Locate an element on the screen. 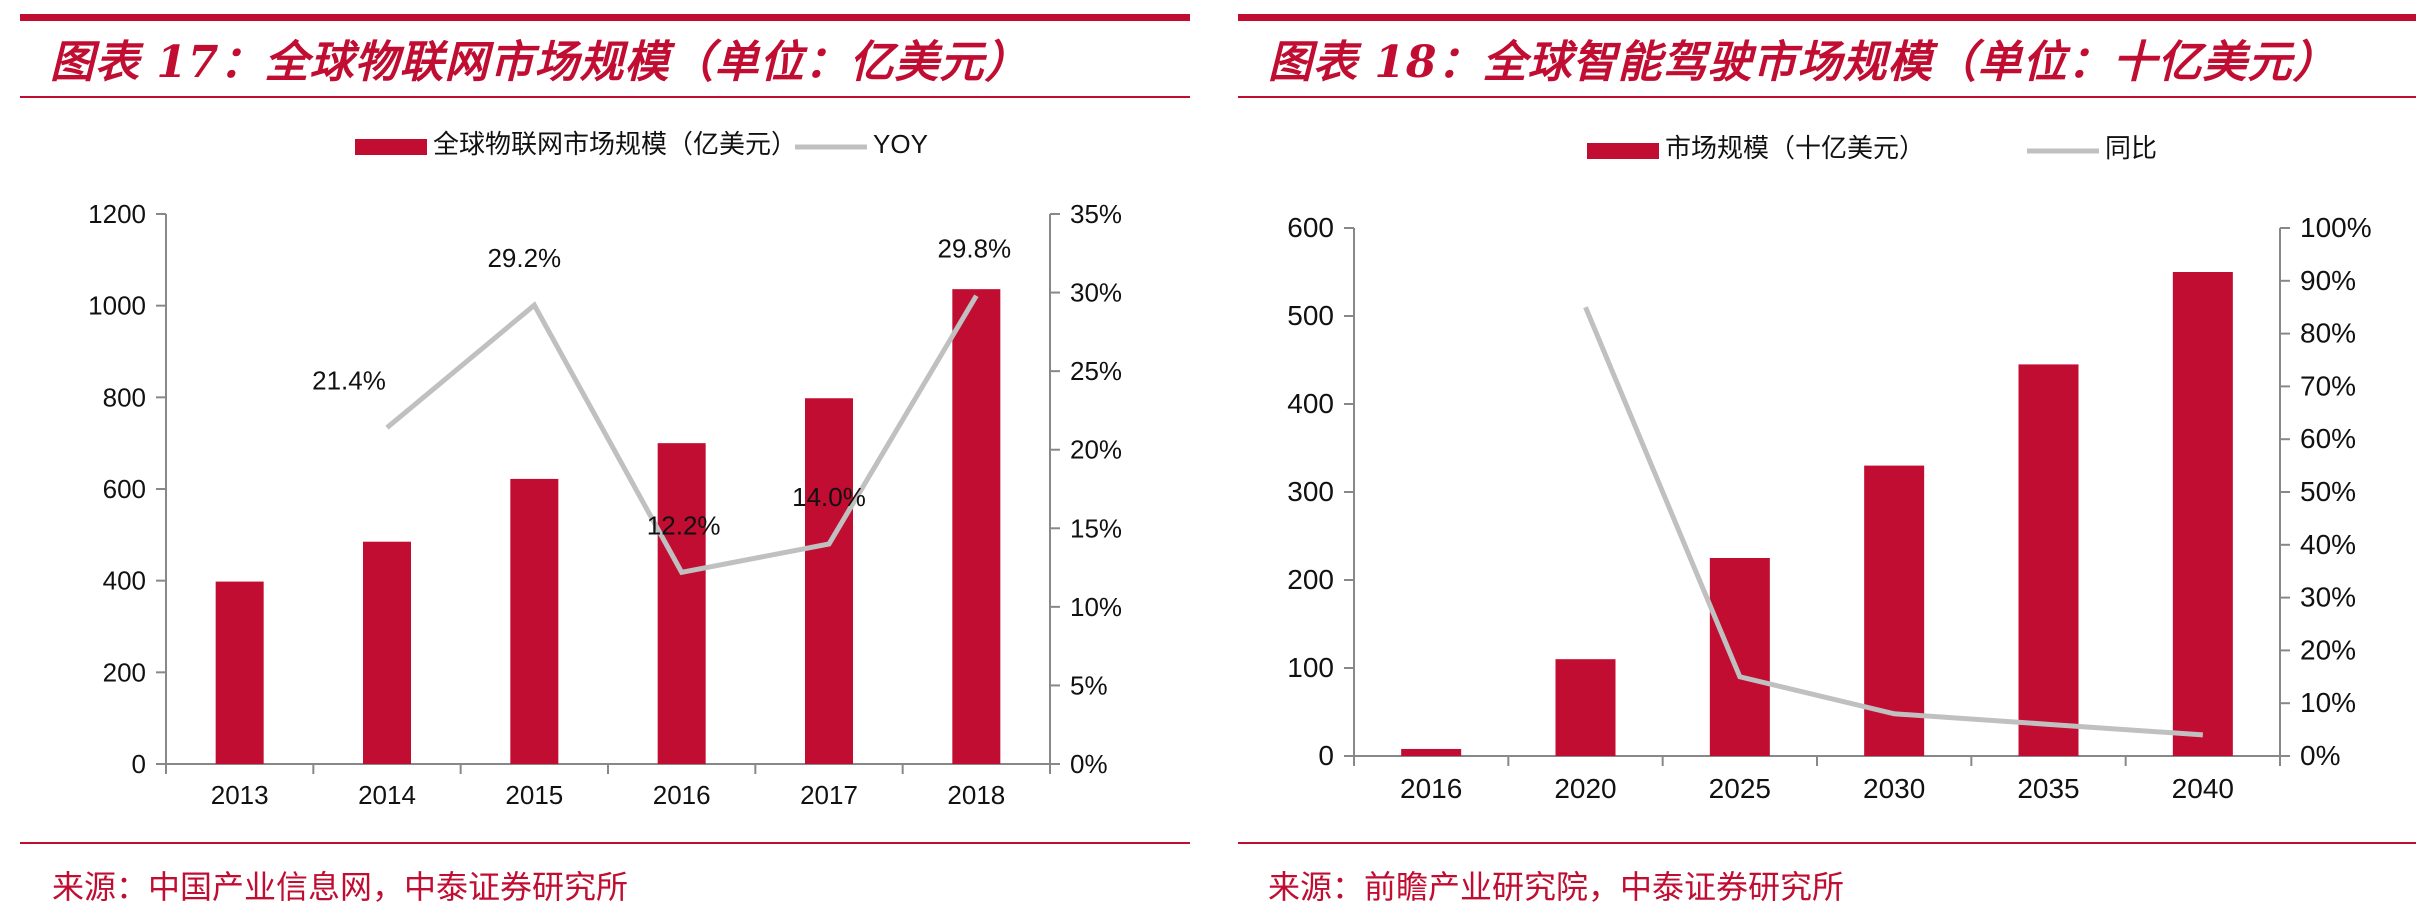 This screenshot has height=924, width=2416. x-tick-label: 2030 is located at coordinates (1894, 788).